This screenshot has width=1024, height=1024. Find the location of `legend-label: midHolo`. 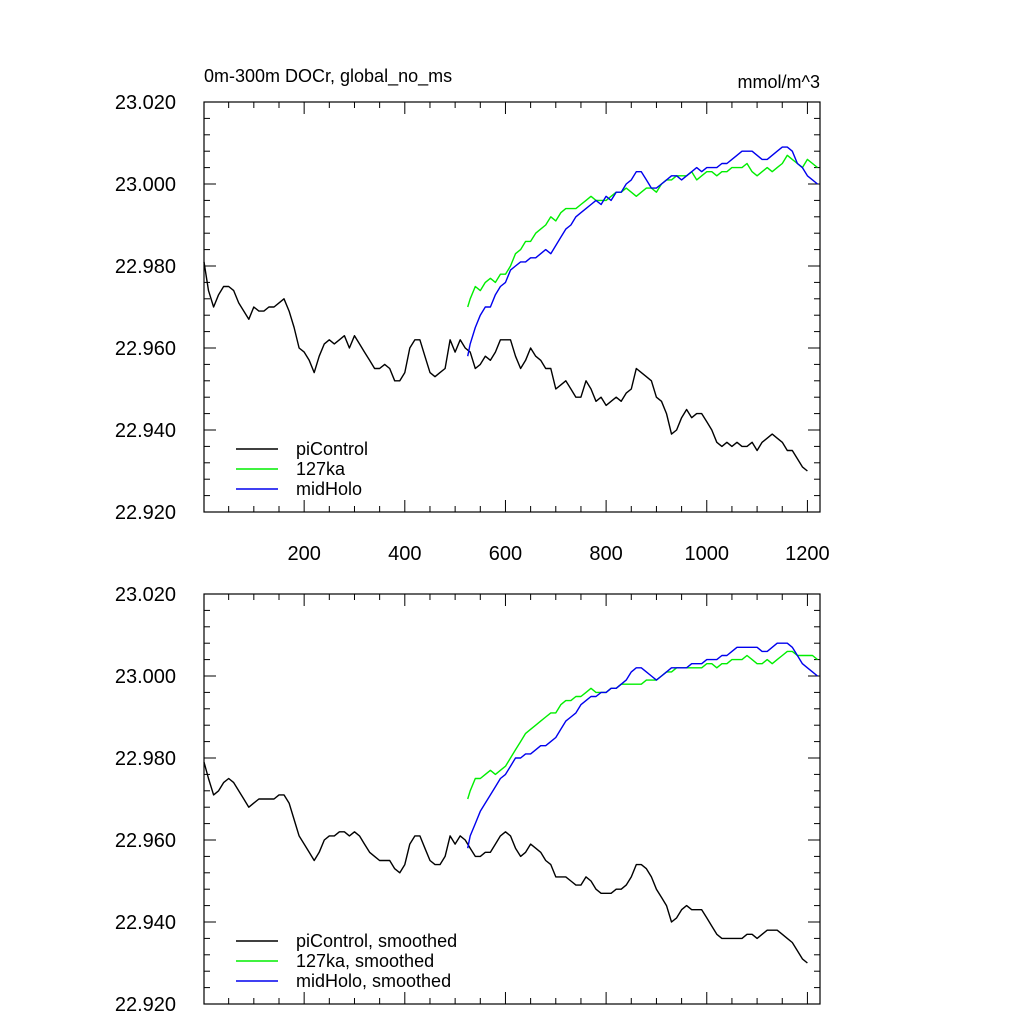

legend-label: midHolo is located at coordinates (329, 489).